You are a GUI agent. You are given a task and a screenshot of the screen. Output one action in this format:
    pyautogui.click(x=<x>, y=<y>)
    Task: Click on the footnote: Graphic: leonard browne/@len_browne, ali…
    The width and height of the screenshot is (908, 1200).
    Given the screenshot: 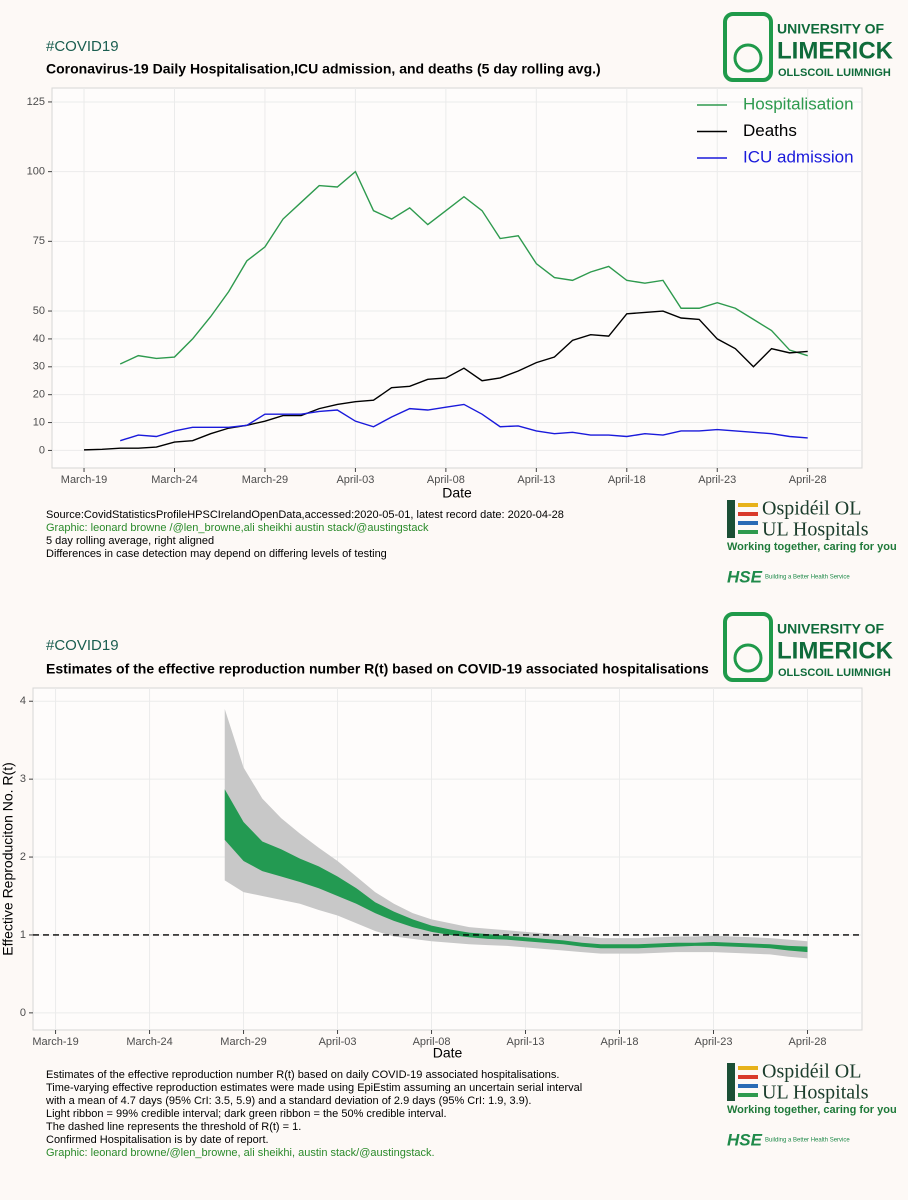 What is the action you would take?
    pyautogui.click(x=240, y=1153)
    